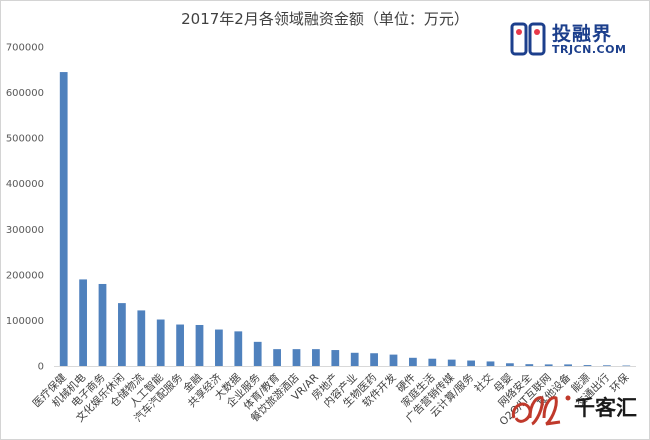 This screenshot has width=650, height=440. What do you see at coordinates (582, 34) in the screenshot?
I see `brand-name: 投融界` at bounding box center [582, 34].